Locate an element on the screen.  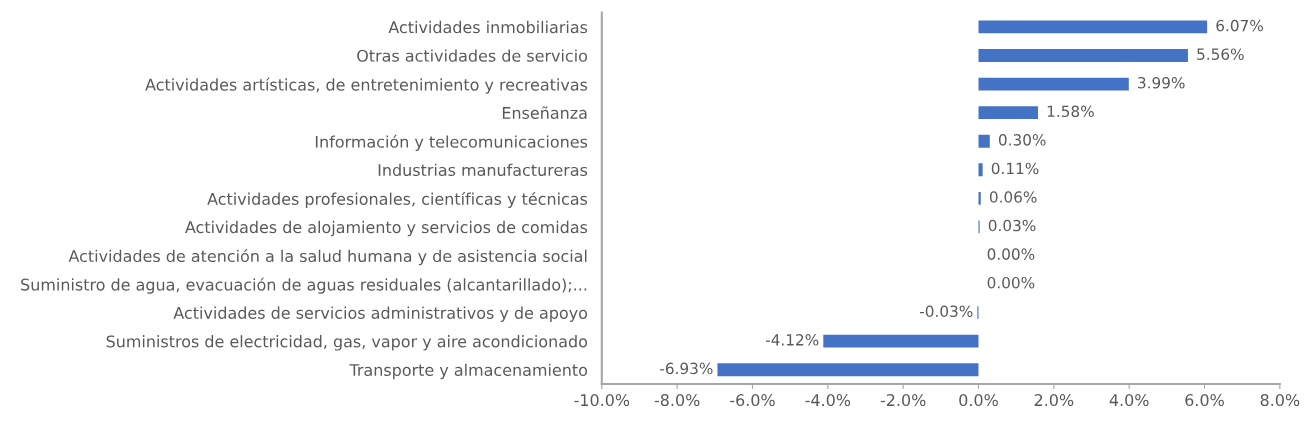
x-tick-label: 4.0% is located at coordinates (1129, 400).